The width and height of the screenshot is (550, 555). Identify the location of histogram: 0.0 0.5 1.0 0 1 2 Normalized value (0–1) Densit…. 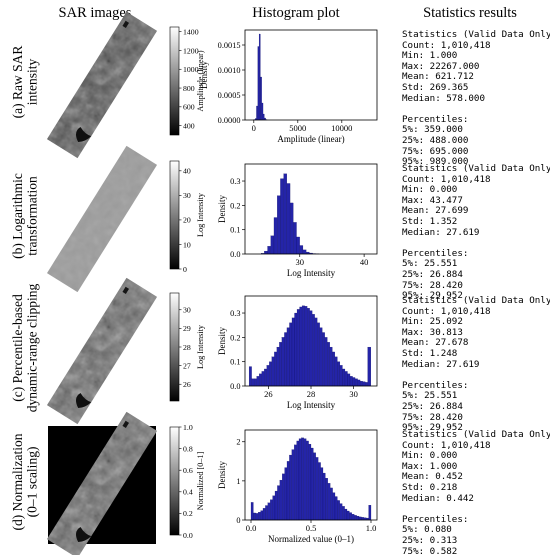
(297, 486).